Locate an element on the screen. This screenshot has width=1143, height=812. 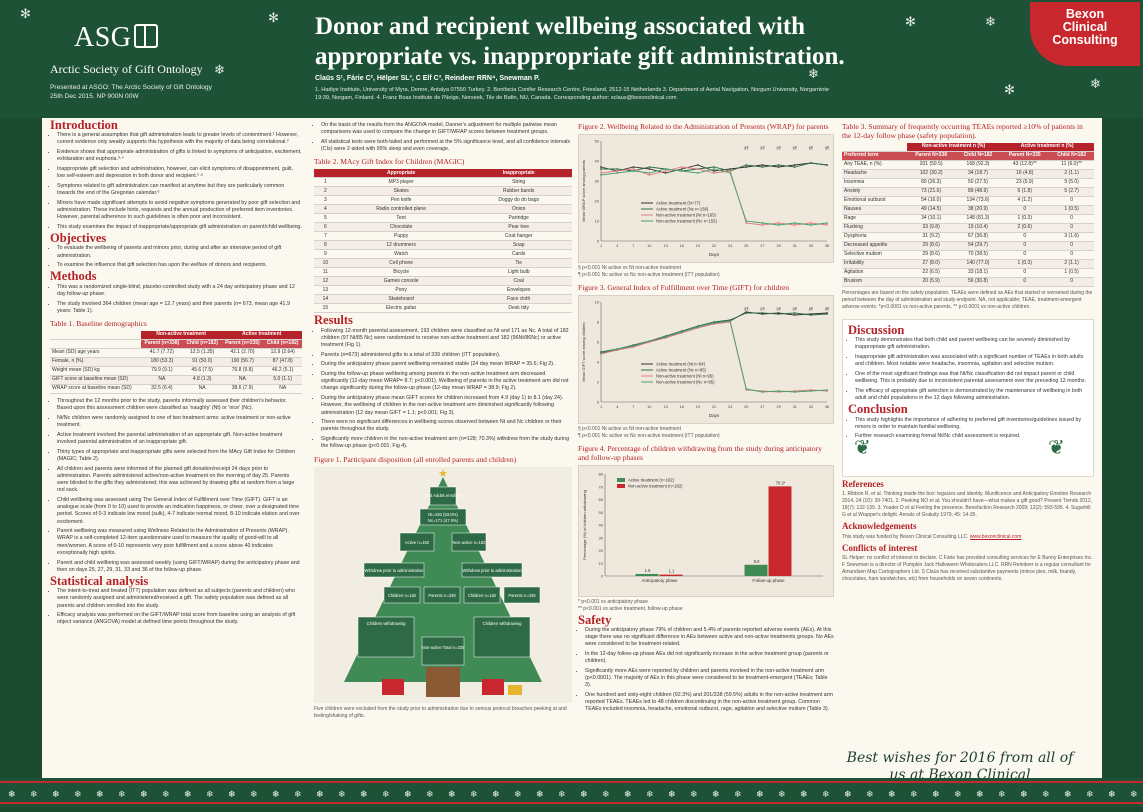
flow-box: Parents n=335 is located at coordinates (522, 595).